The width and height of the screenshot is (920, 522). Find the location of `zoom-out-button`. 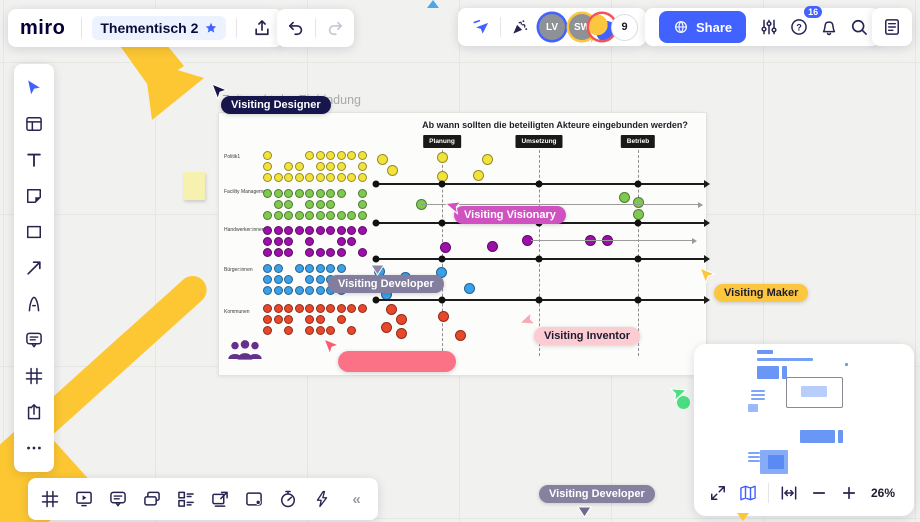

zoom-out-button is located at coordinates (819, 493).